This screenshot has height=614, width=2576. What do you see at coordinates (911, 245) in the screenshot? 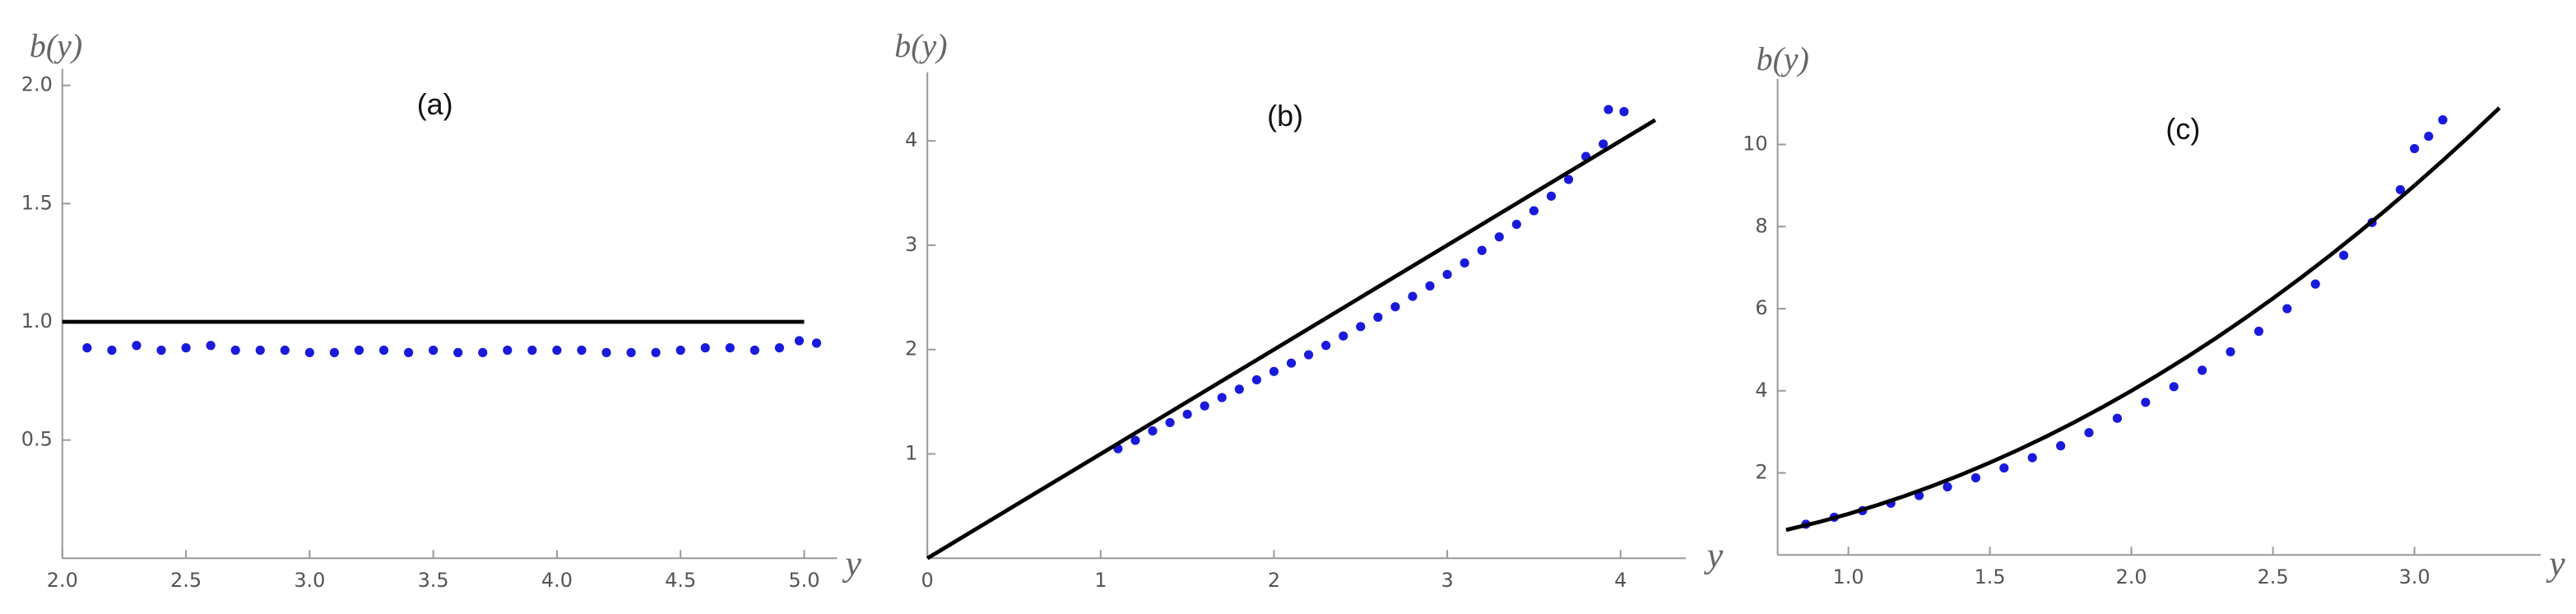
I see `y-tick-label: 3` at bounding box center [911, 245].